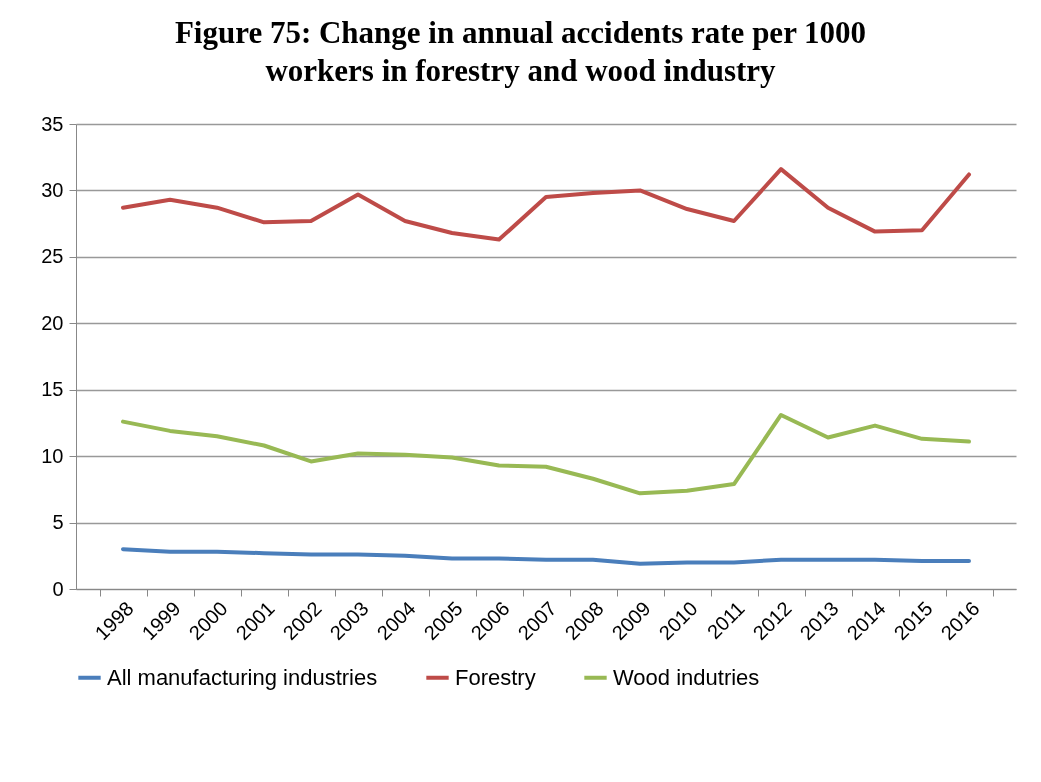  What do you see at coordinates (52, 455) in the screenshot?
I see `y-tick-label: 10` at bounding box center [52, 455].